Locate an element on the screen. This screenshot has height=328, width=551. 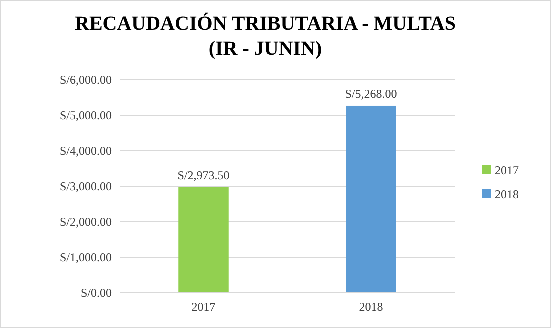
legend-label: 2017 is located at coordinates (507, 171).